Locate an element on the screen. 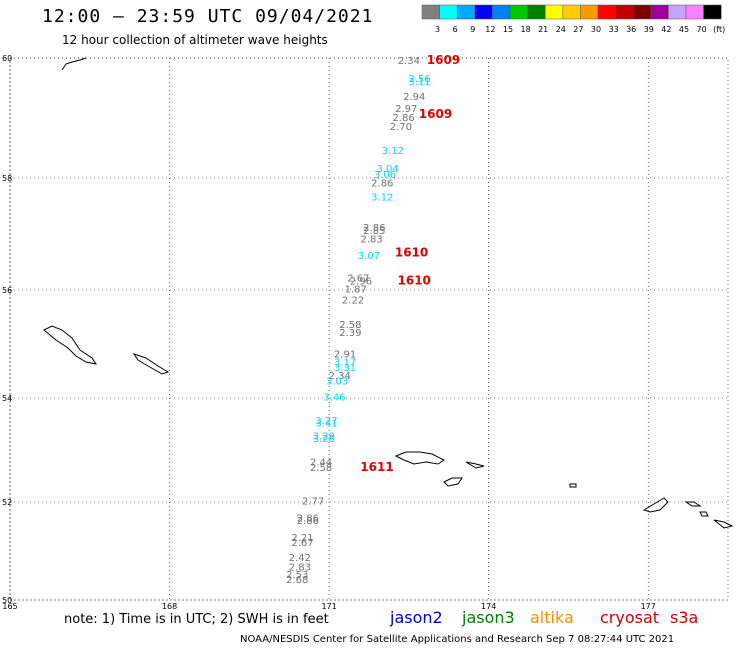 This screenshot has width=740, height=650. swh-value: 3.27 is located at coordinates (326, 421).